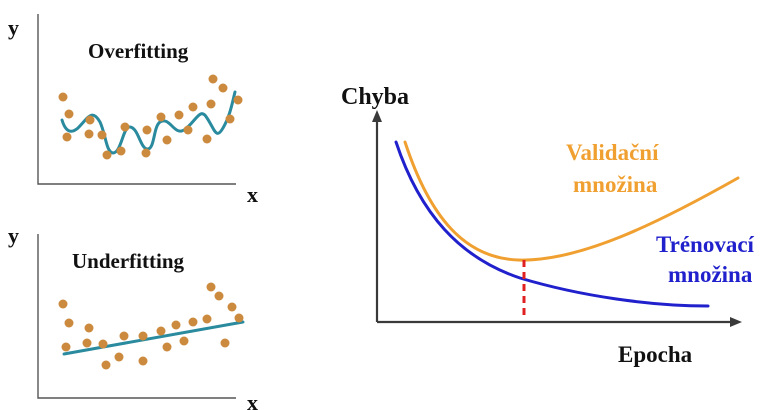 This screenshot has height=410, width=774. I want to click on overfitting-data-points, so click(150, 117).